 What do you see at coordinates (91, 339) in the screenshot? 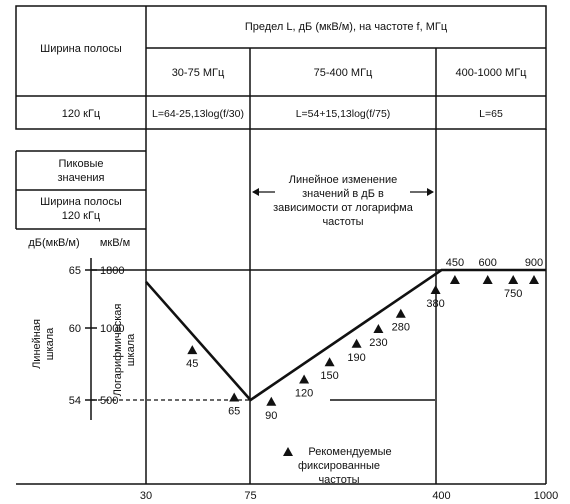
I see `y-axes` at bounding box center [91, 339].